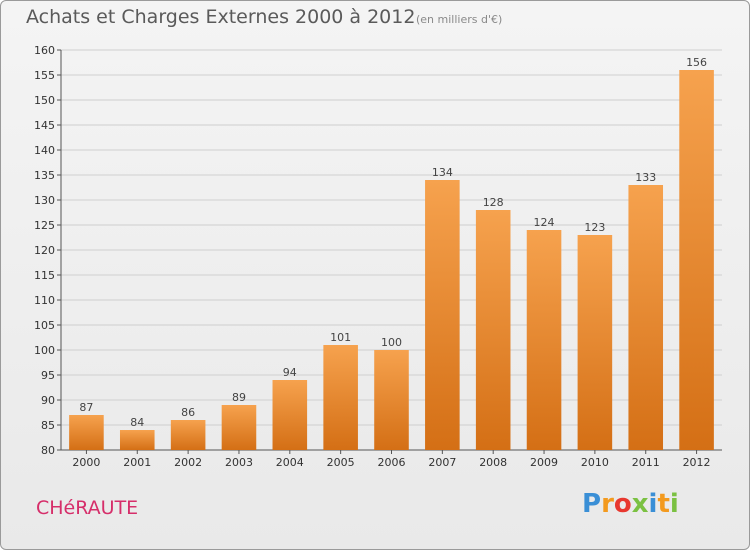 This screenshot has width=750, height=550. Describe the element at coordinates (696, 260) in the screenshot. I see `bar-2012` at that location.